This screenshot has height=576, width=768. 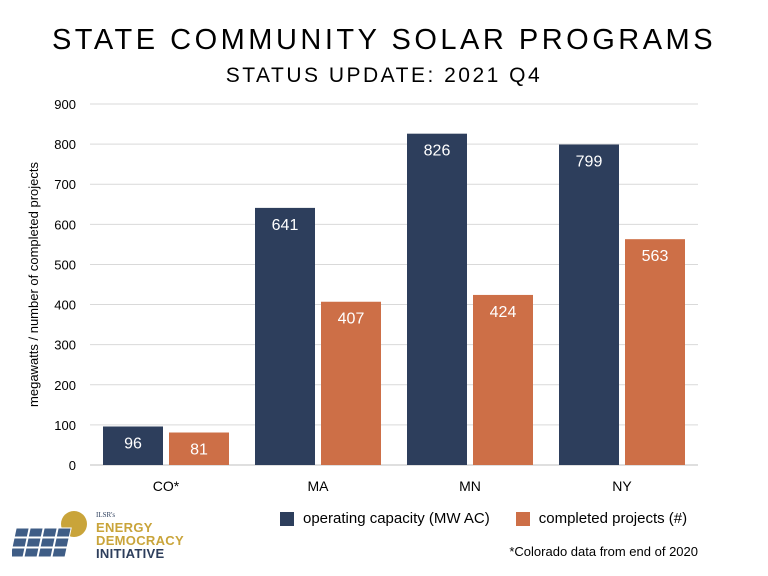 I want to click on legend-item-projects: completed projects (#), so click(x=601, y=518).